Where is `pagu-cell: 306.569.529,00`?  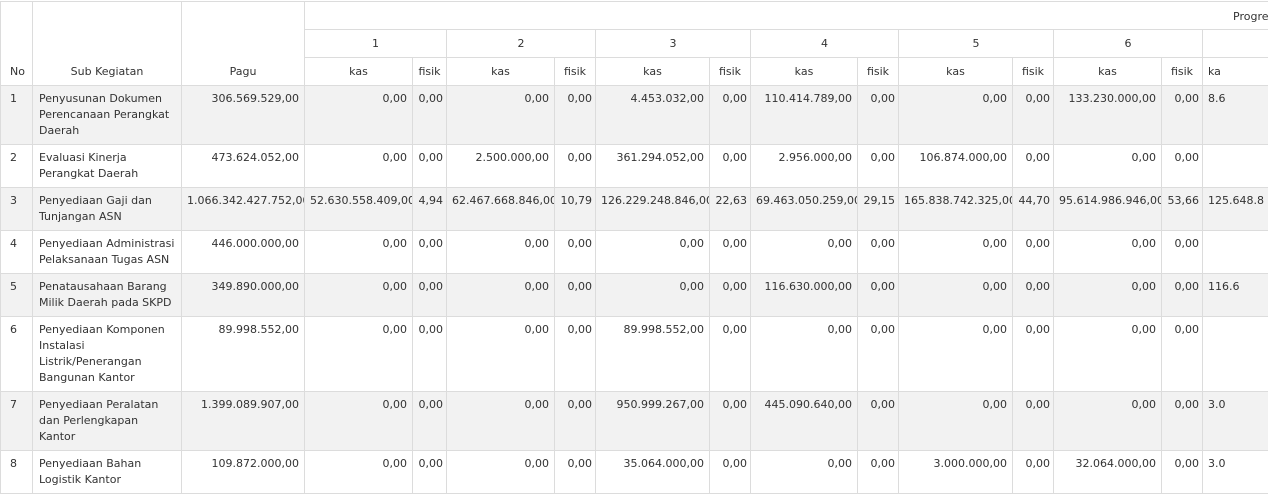 pagu-cell: 306.569.529,00 is located at coordinates (243, 115).